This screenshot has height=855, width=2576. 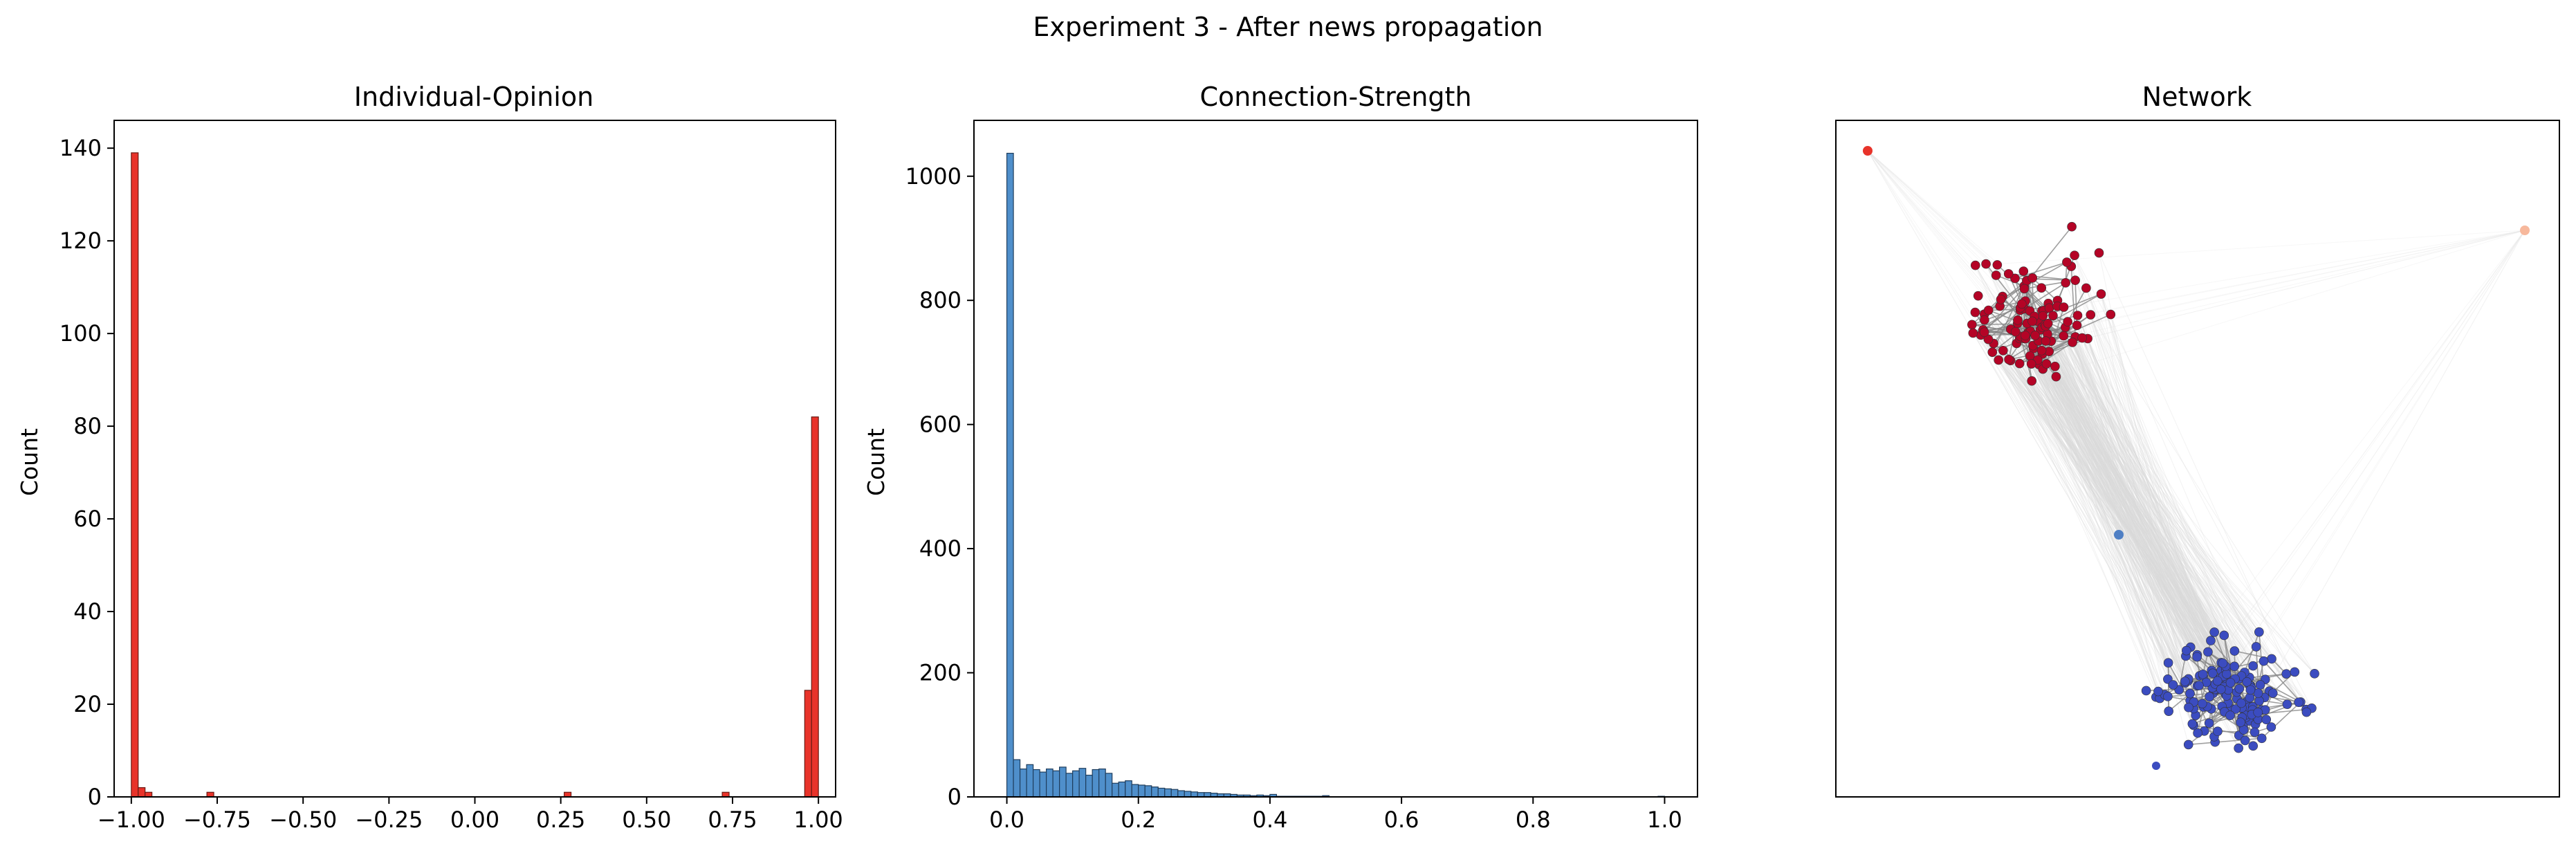 What do you see at coordinates (940, 300) in the screenshot?
I see `y-tick-label: 800` at bounding box center [940, 300].